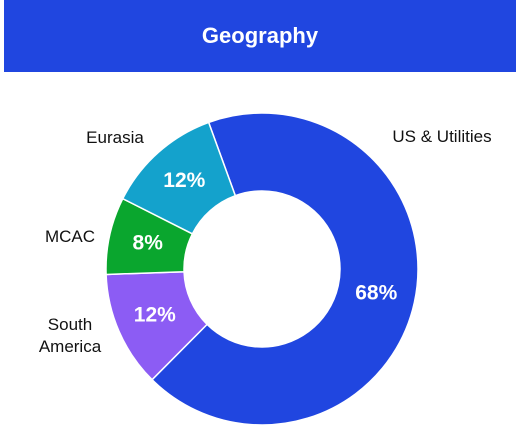  What do you see at coordinates (70, 335) in the screenshot?
I see `slice-label: South America` at bounding box center [70, 335].